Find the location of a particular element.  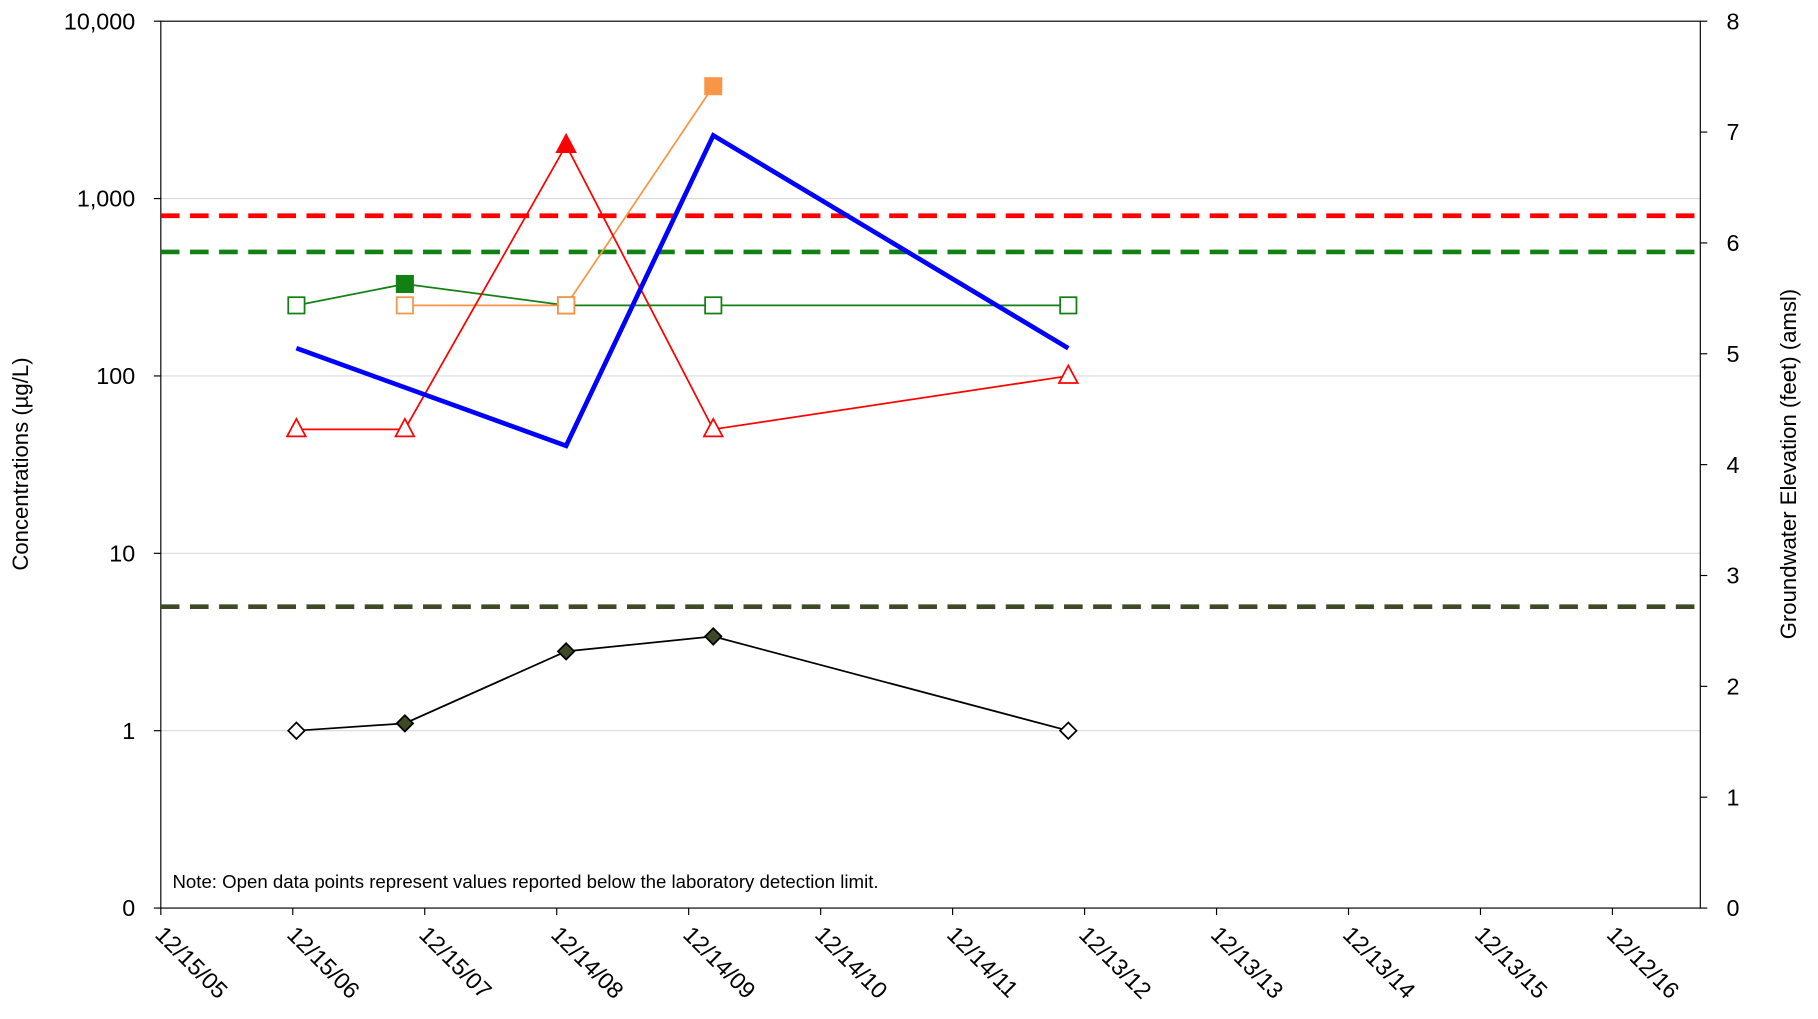

y-tick-label: 10,000 is located at coordinates (99, 21).